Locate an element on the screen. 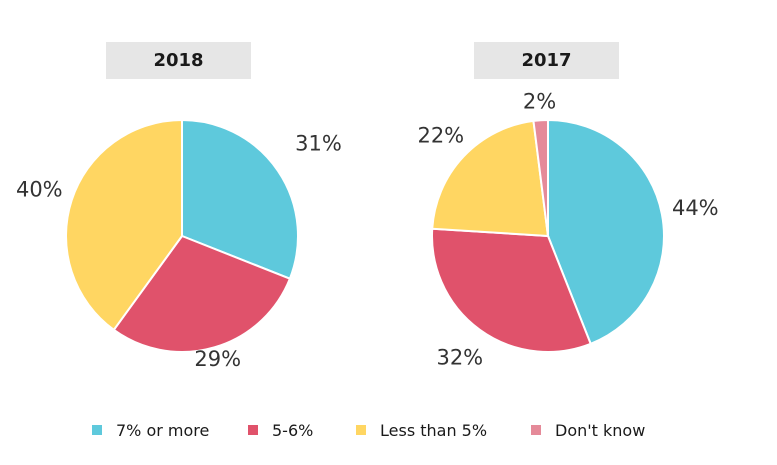 This screenshot has width=777, height=465. legend-label: 7% or more is located at coordinates (163, 430).